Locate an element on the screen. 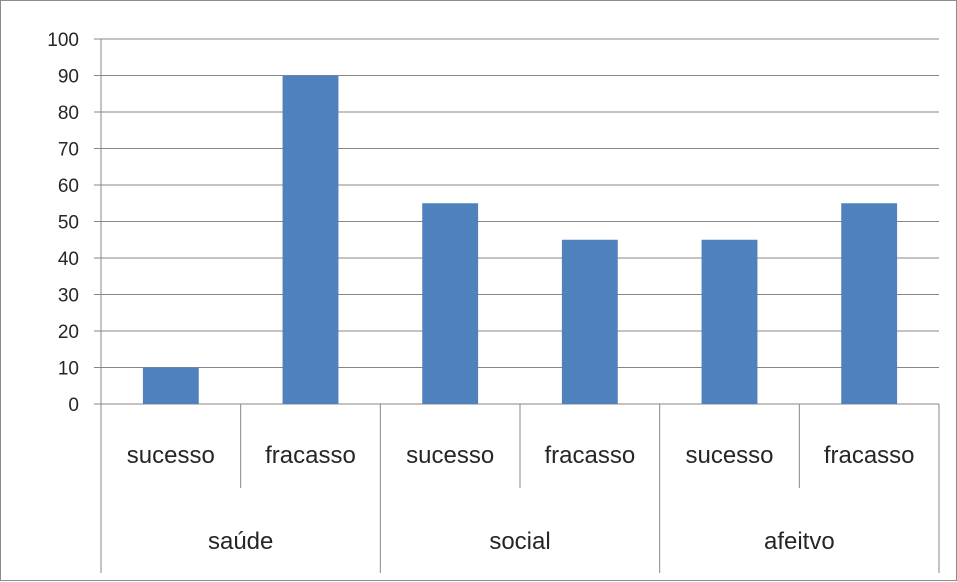 This screenshot has width=957, height=582. group-label: social is located at coordinates (519, 541).